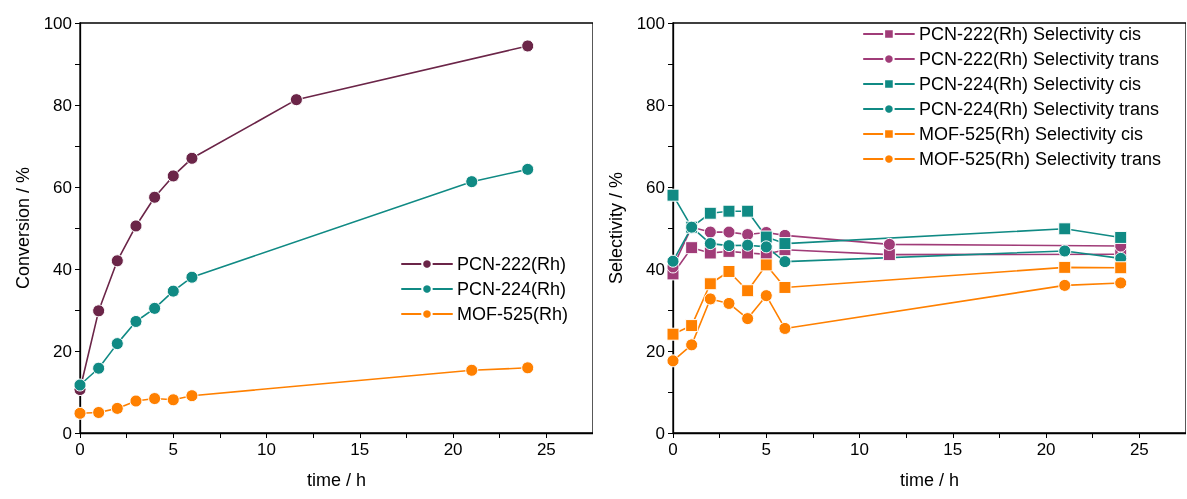 The height and width of the screenshot is (499, 1187). Describe the element at coordinates (1039, 59) in the screenshot. I see `legend-label: PCN-222(Rh) Selectivity trans` at that location.